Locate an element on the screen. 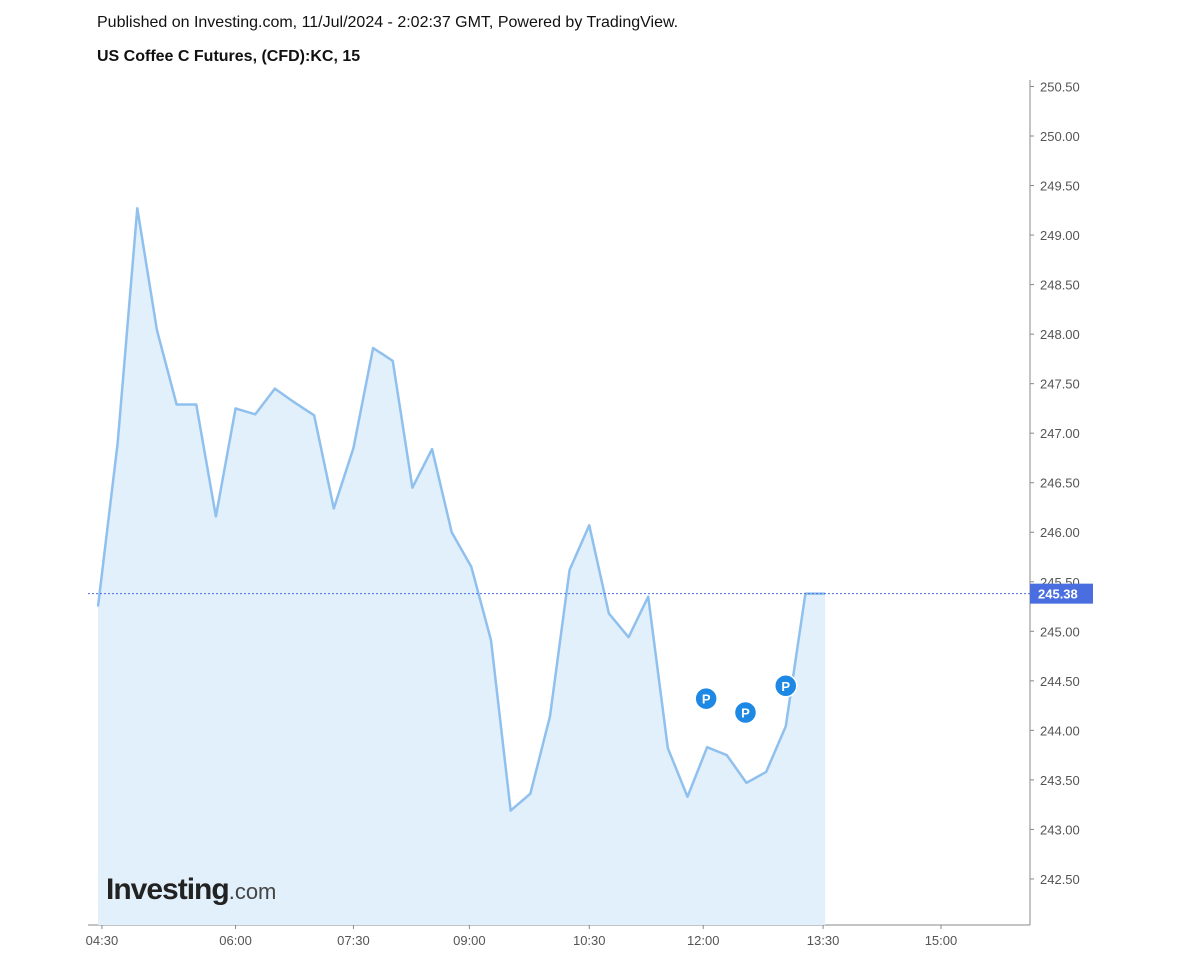 The height and width of the screenshot is (960, 1200). y-tick-label: 247.00 is located at coordinates (1060, 433).